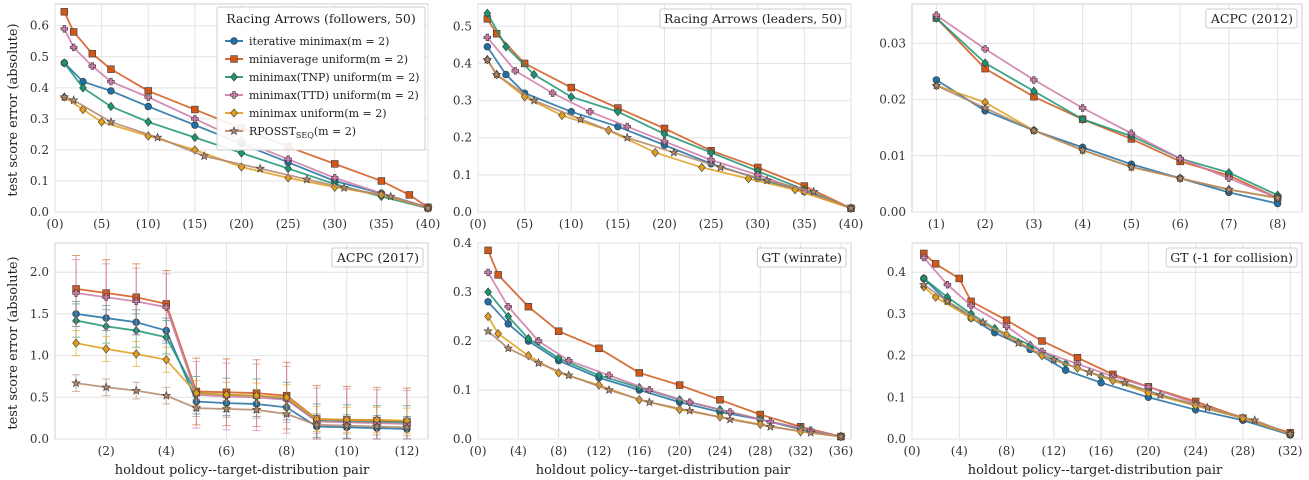  I want to click on x-tick-label: (10), so click(346, 451).